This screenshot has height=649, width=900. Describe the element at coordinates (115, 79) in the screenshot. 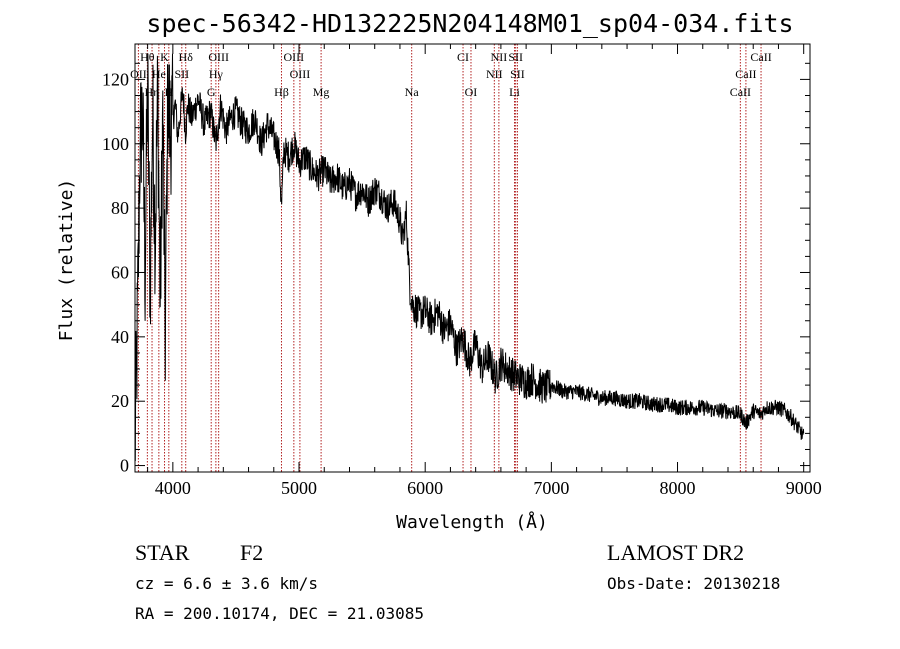

I see `y-tick-label: 120` at that location.